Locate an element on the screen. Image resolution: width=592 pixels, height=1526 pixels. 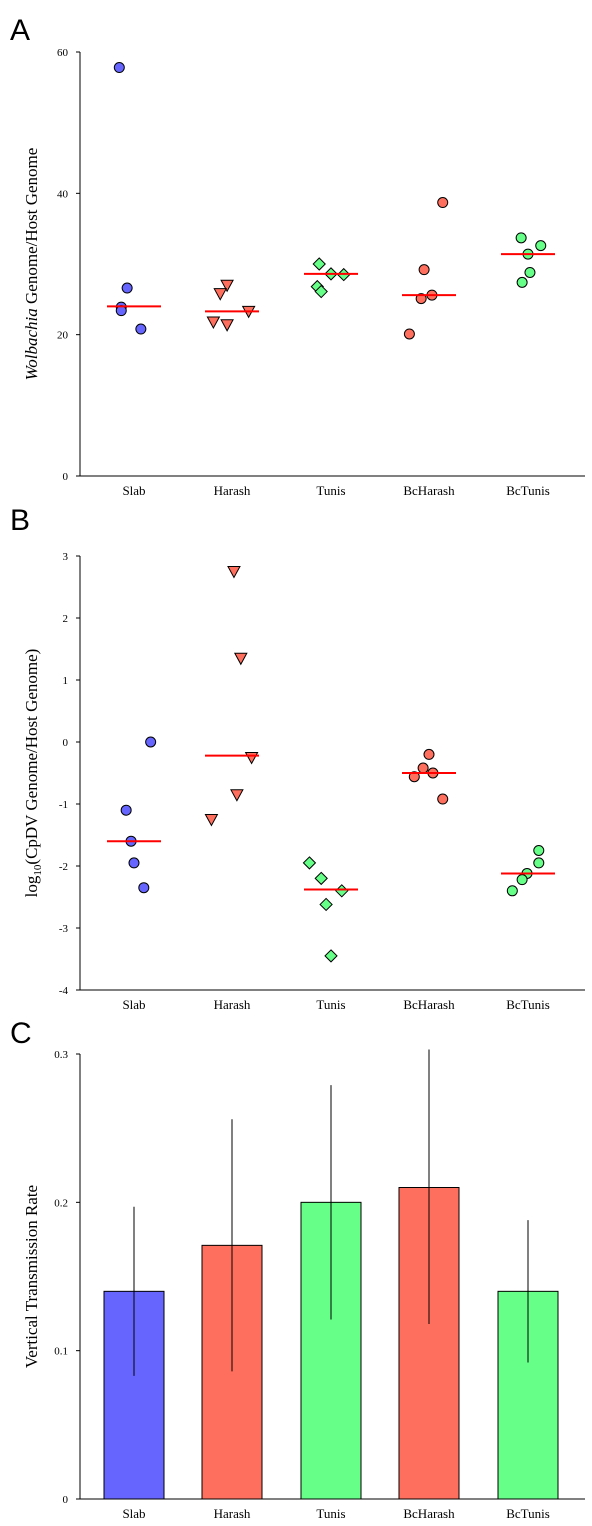
bar-group-slab is located at coordinates (134, 1353).